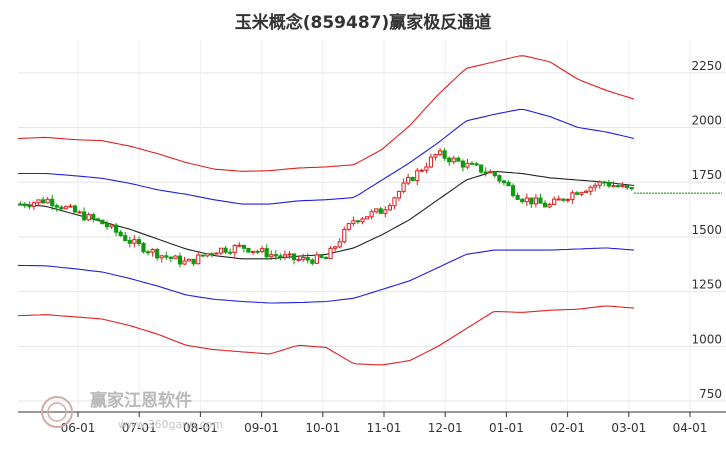 This screenshot has width=726, height=450. I want to click on x-tick-label: 07-01, so click(139, 428).